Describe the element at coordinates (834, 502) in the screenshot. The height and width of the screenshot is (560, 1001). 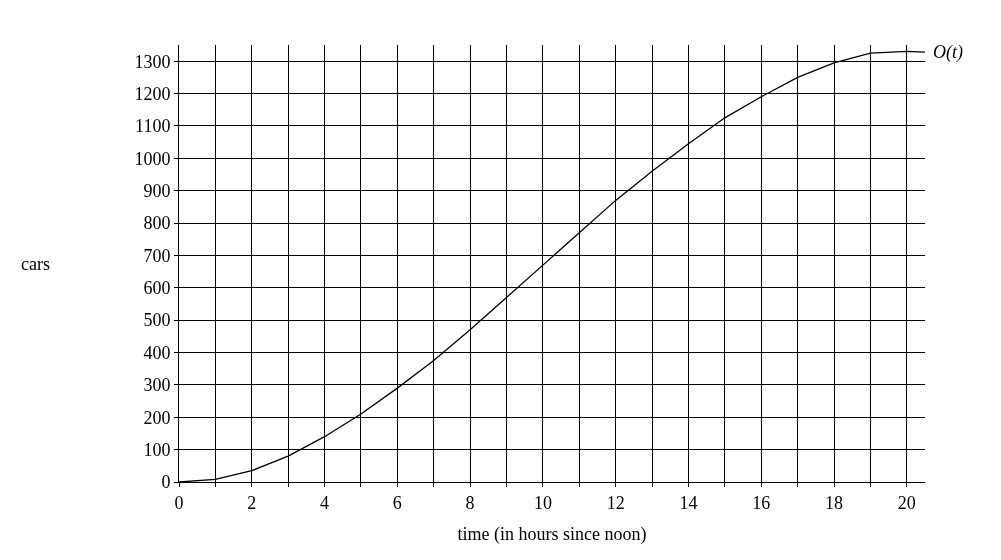
I see `x-tick-label: 18` at that location.